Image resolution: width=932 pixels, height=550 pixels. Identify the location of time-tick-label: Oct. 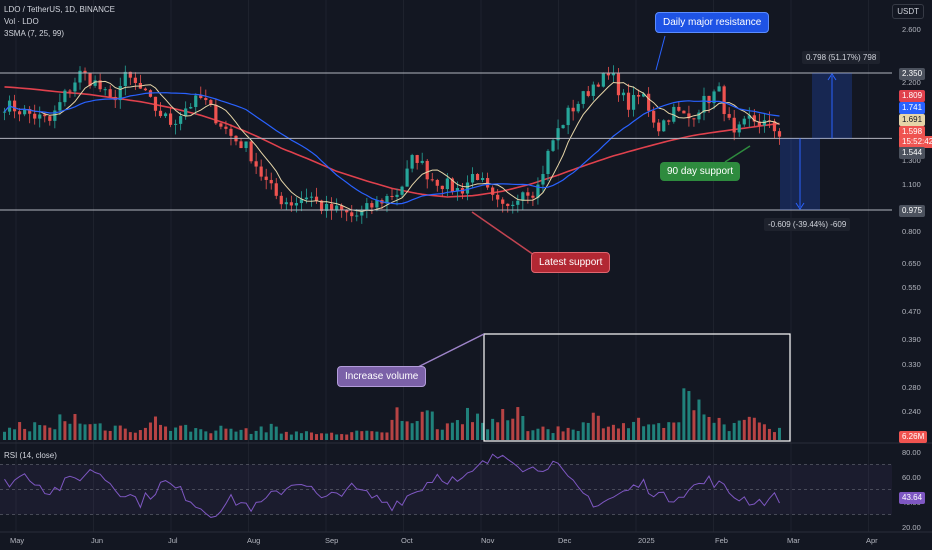
(407, 540).